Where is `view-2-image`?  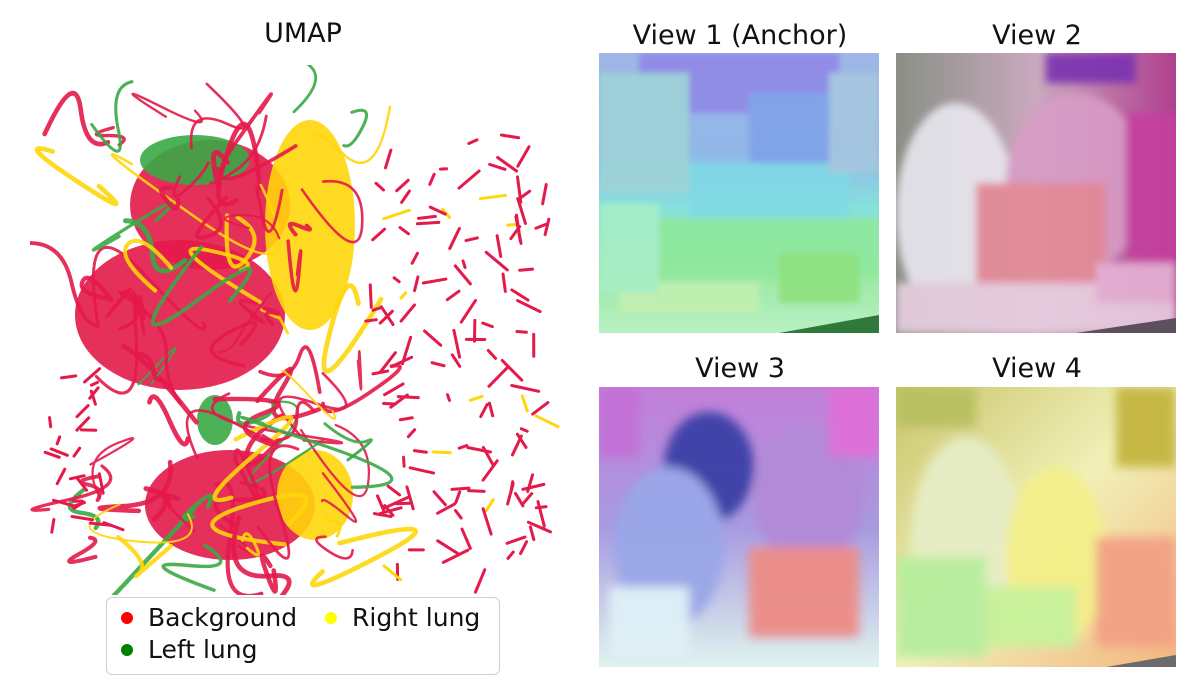
view-2-image is located at coordinates (1036, 193).